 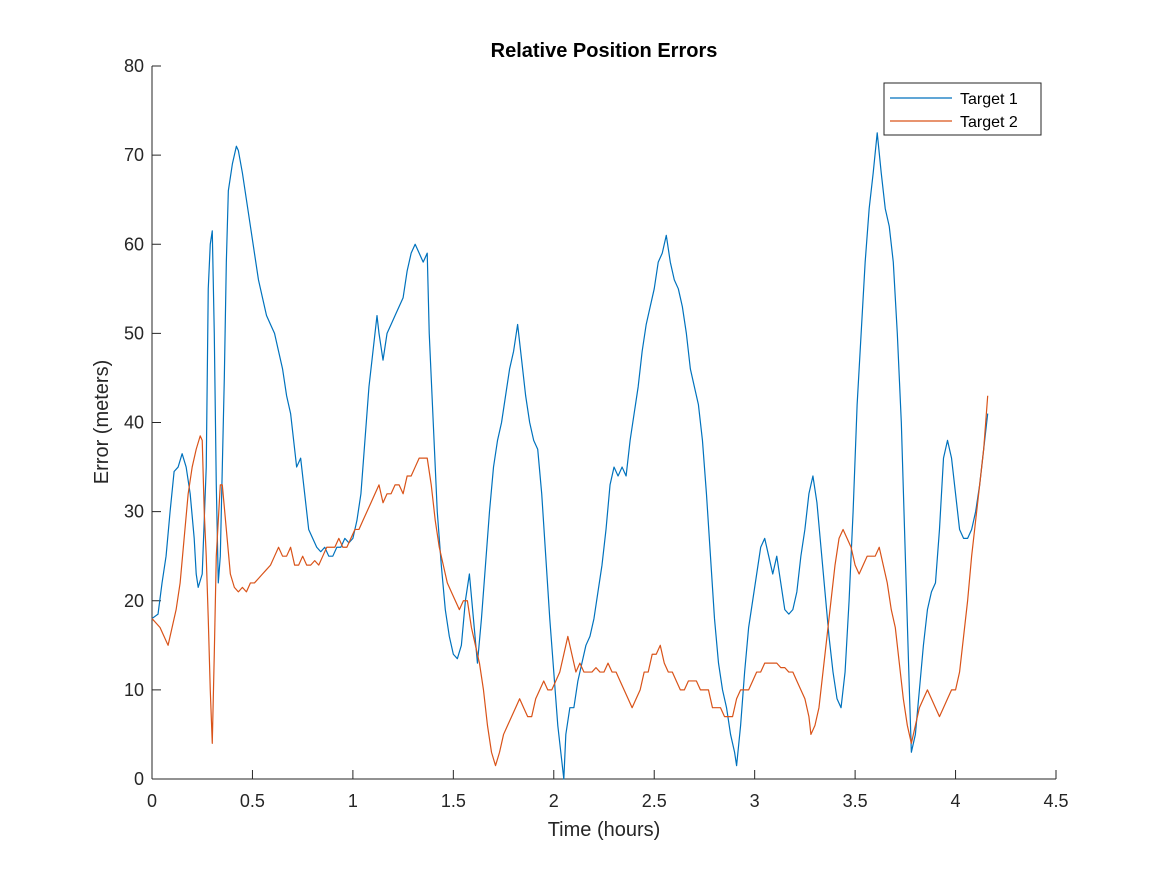 What do you see at coordinates (855, 801) in the screenshot?
I see `x-tick-label: 3.5` at bounding box center [855, 801].